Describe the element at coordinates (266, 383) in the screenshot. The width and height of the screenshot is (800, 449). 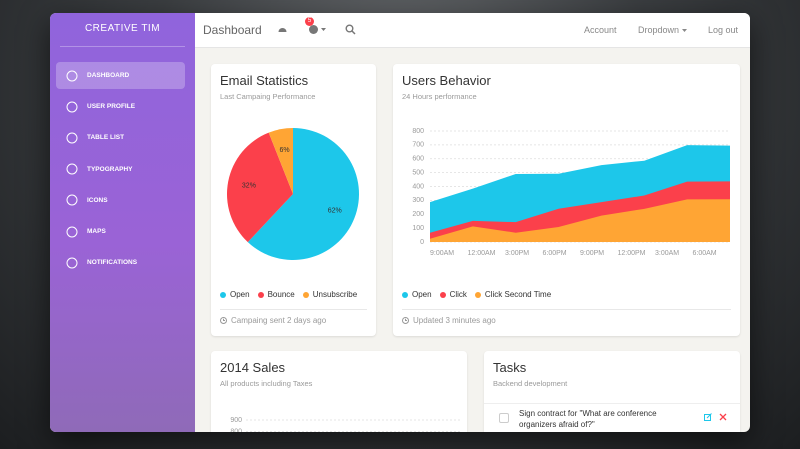
I see `card-subtitle: All products including Taxes` at that location.